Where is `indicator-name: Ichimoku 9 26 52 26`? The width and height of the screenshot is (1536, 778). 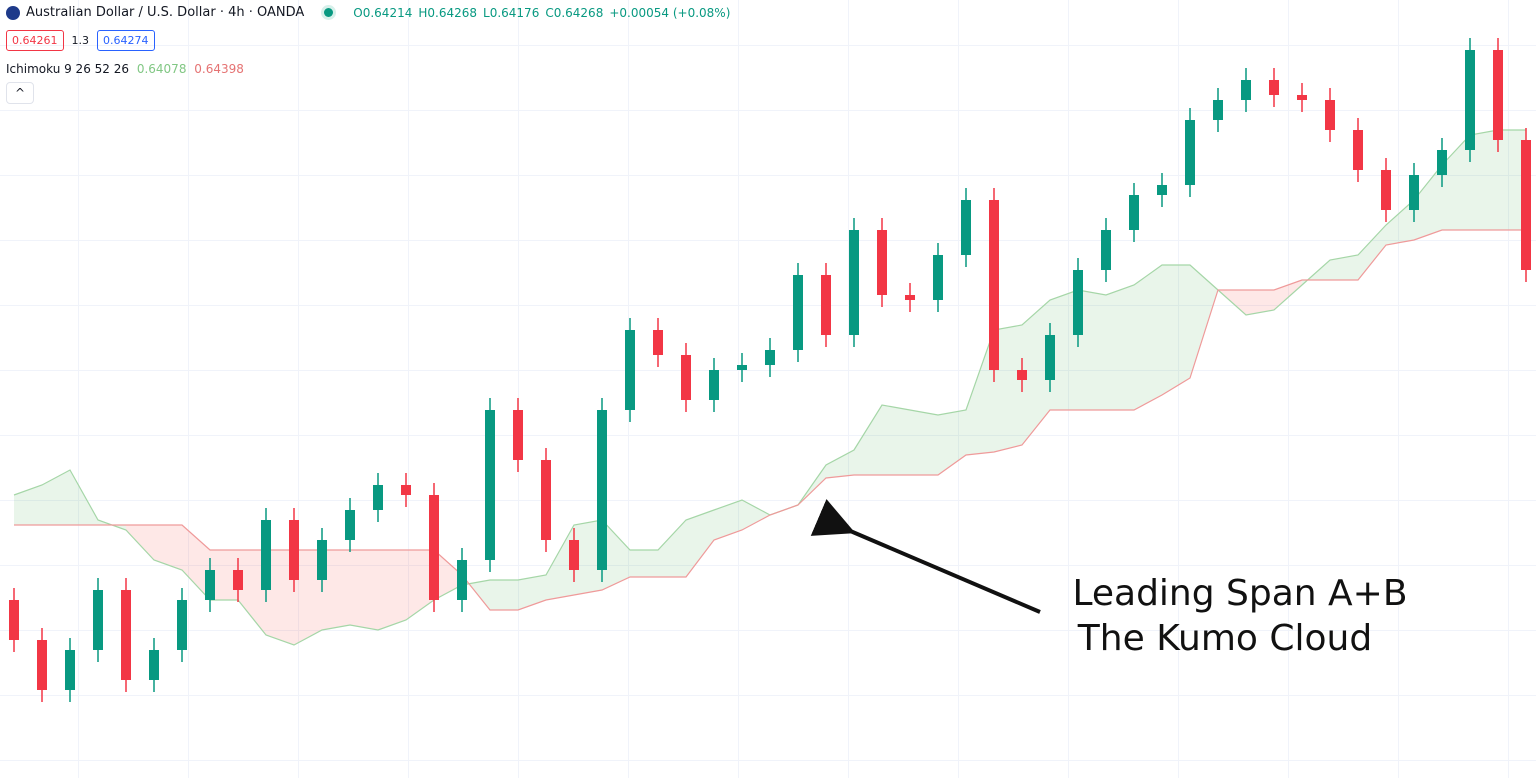
indicator-name: Ichimoku 9 26 52 26 is located at coordinates (67, 69).